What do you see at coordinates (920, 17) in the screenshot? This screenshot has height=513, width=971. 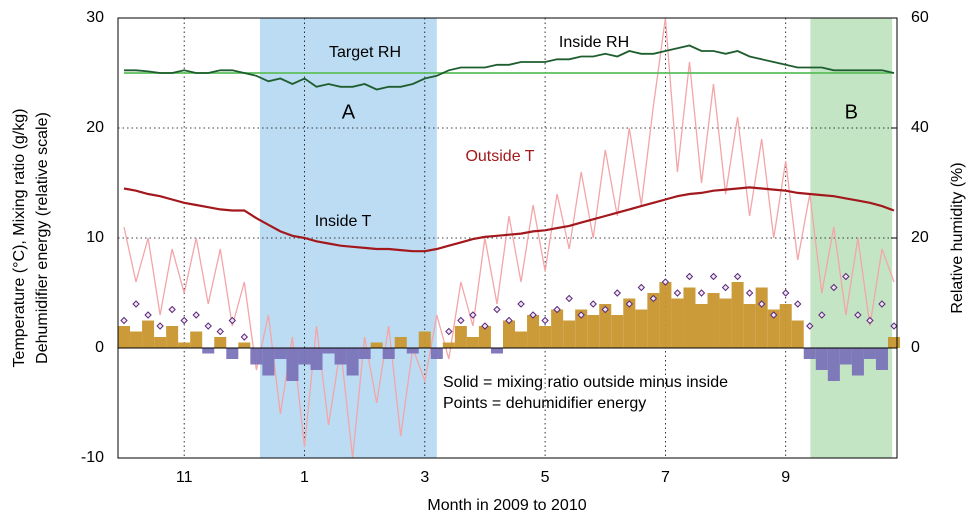 I see `y2-tick-label: 60` at bounding box center [920, 17].